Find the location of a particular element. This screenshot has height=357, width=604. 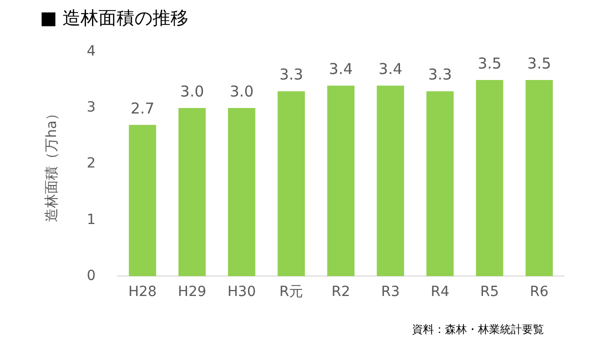

data-label: 2.7 is located at coordinates (142, 108).